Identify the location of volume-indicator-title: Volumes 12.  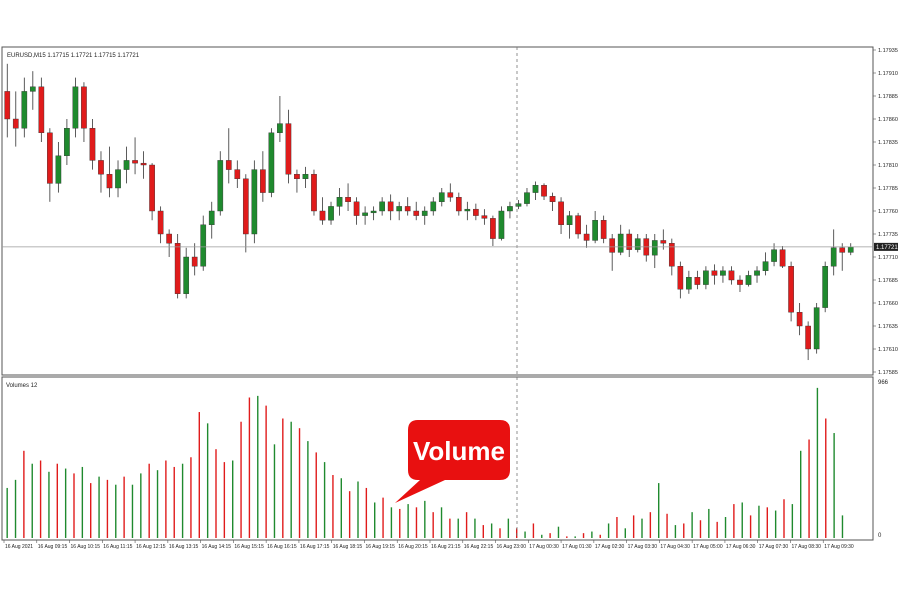
(22, 386).